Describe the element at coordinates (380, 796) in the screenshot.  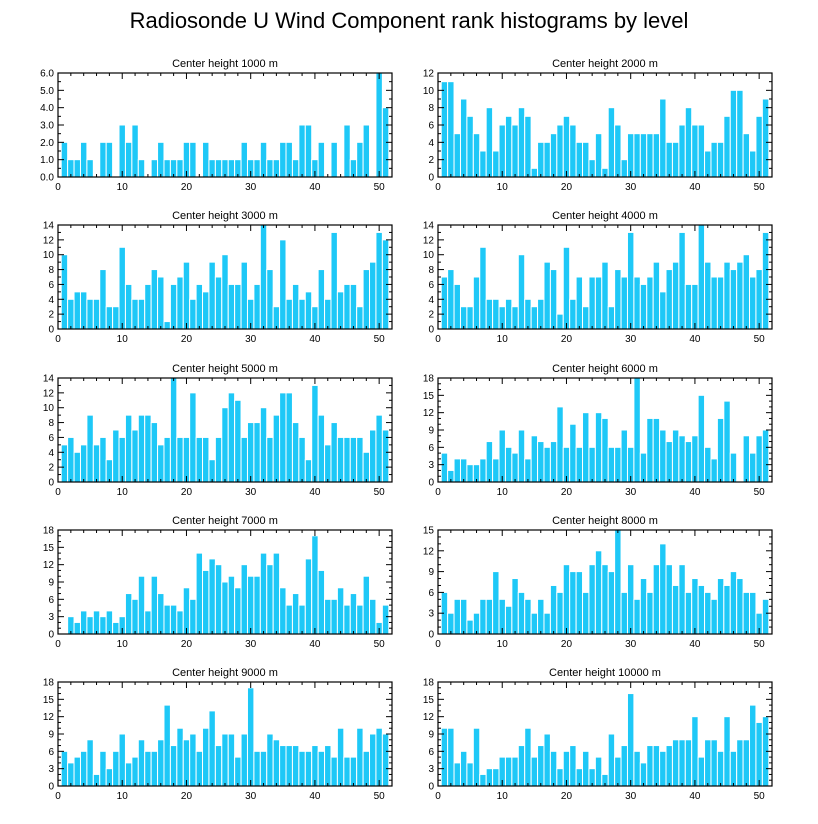
I see `x-tick-label: 50` at that location.